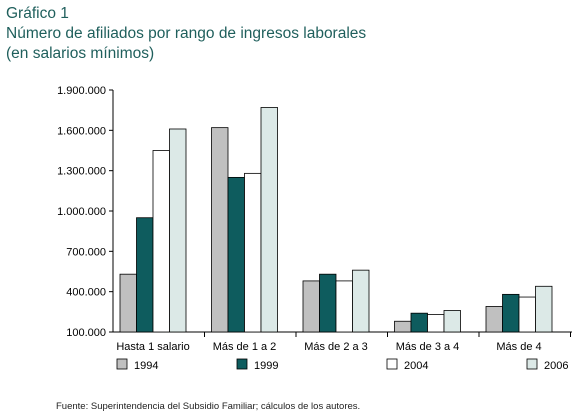 Image resolution: width=580 pixels, height=420 pixels. Describe the element at coordinates (532, 364) in the screenshot. I see `legend-swatch-2006` at that location.